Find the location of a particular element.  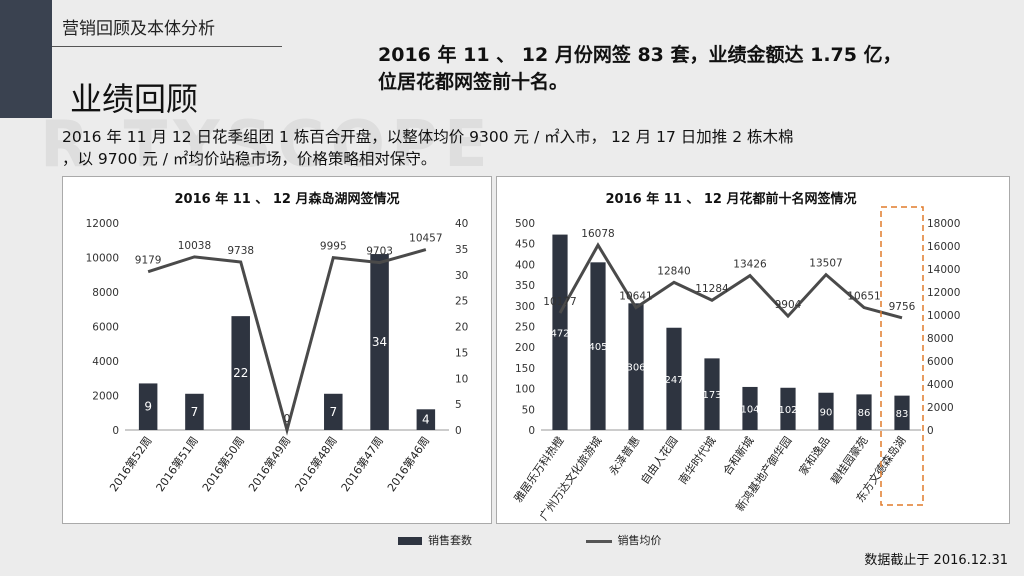

bar-data-label: 104 is located at coordinates (749, 409).